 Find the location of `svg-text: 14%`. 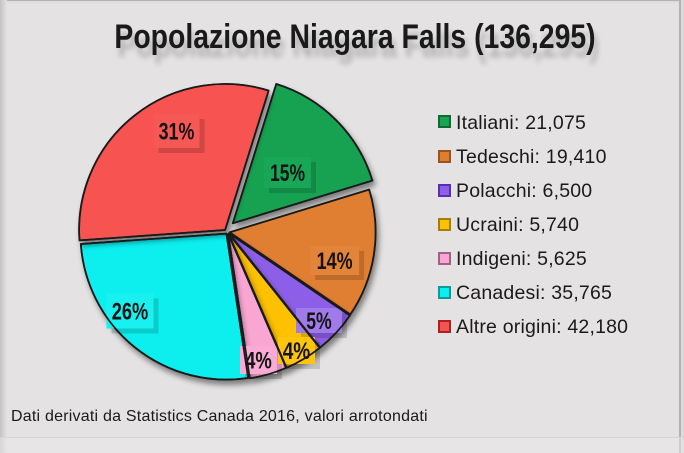

svg-text: 14% is located at coordinates (335, 261).